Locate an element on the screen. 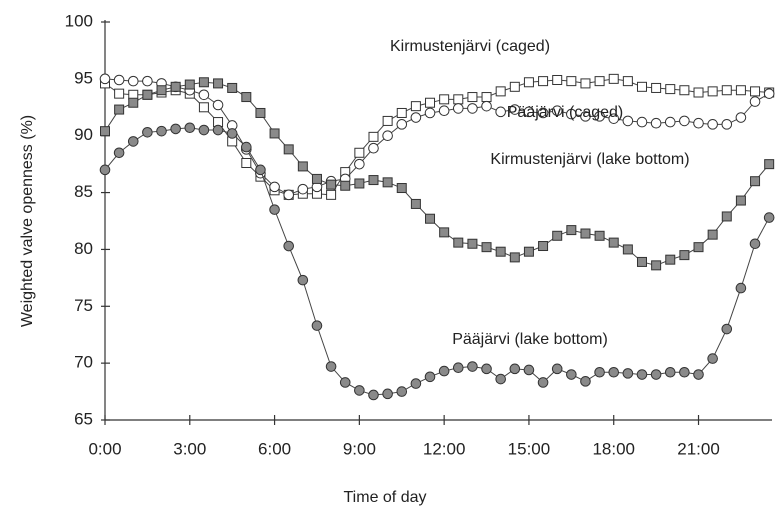 The image size is (775, 508). y-tick-label: 85 is located at coordinates (83, 191).